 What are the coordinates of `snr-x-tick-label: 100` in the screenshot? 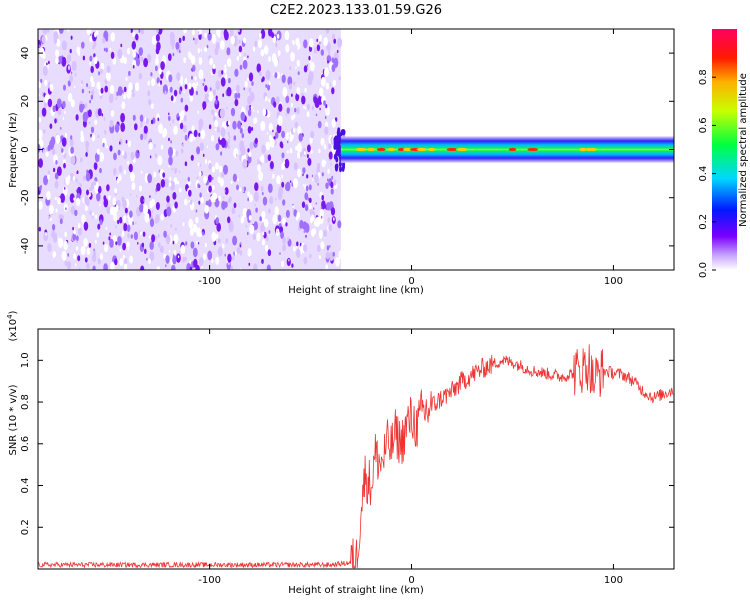 It's located at (613, 580).